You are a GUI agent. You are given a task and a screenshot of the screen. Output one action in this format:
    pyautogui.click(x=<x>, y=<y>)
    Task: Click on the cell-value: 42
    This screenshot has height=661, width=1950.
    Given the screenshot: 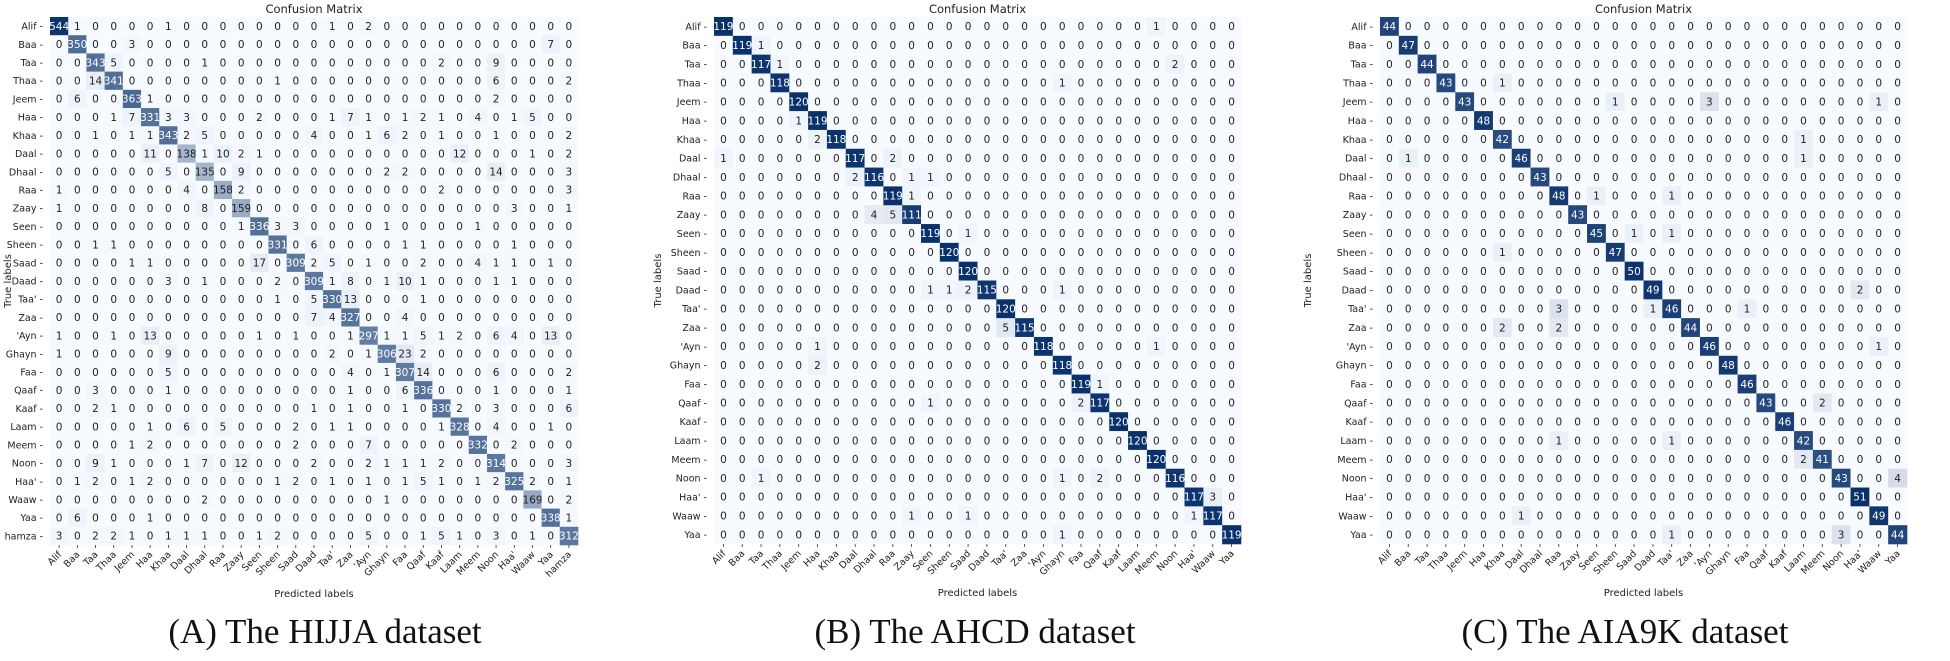 What is the action you would take?
    pyautogui.click(x=1803, y=441)
    